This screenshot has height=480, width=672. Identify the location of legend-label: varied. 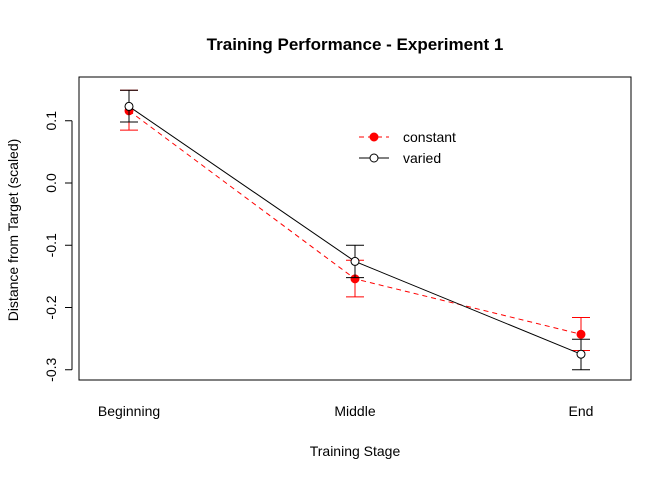
(422, 158).